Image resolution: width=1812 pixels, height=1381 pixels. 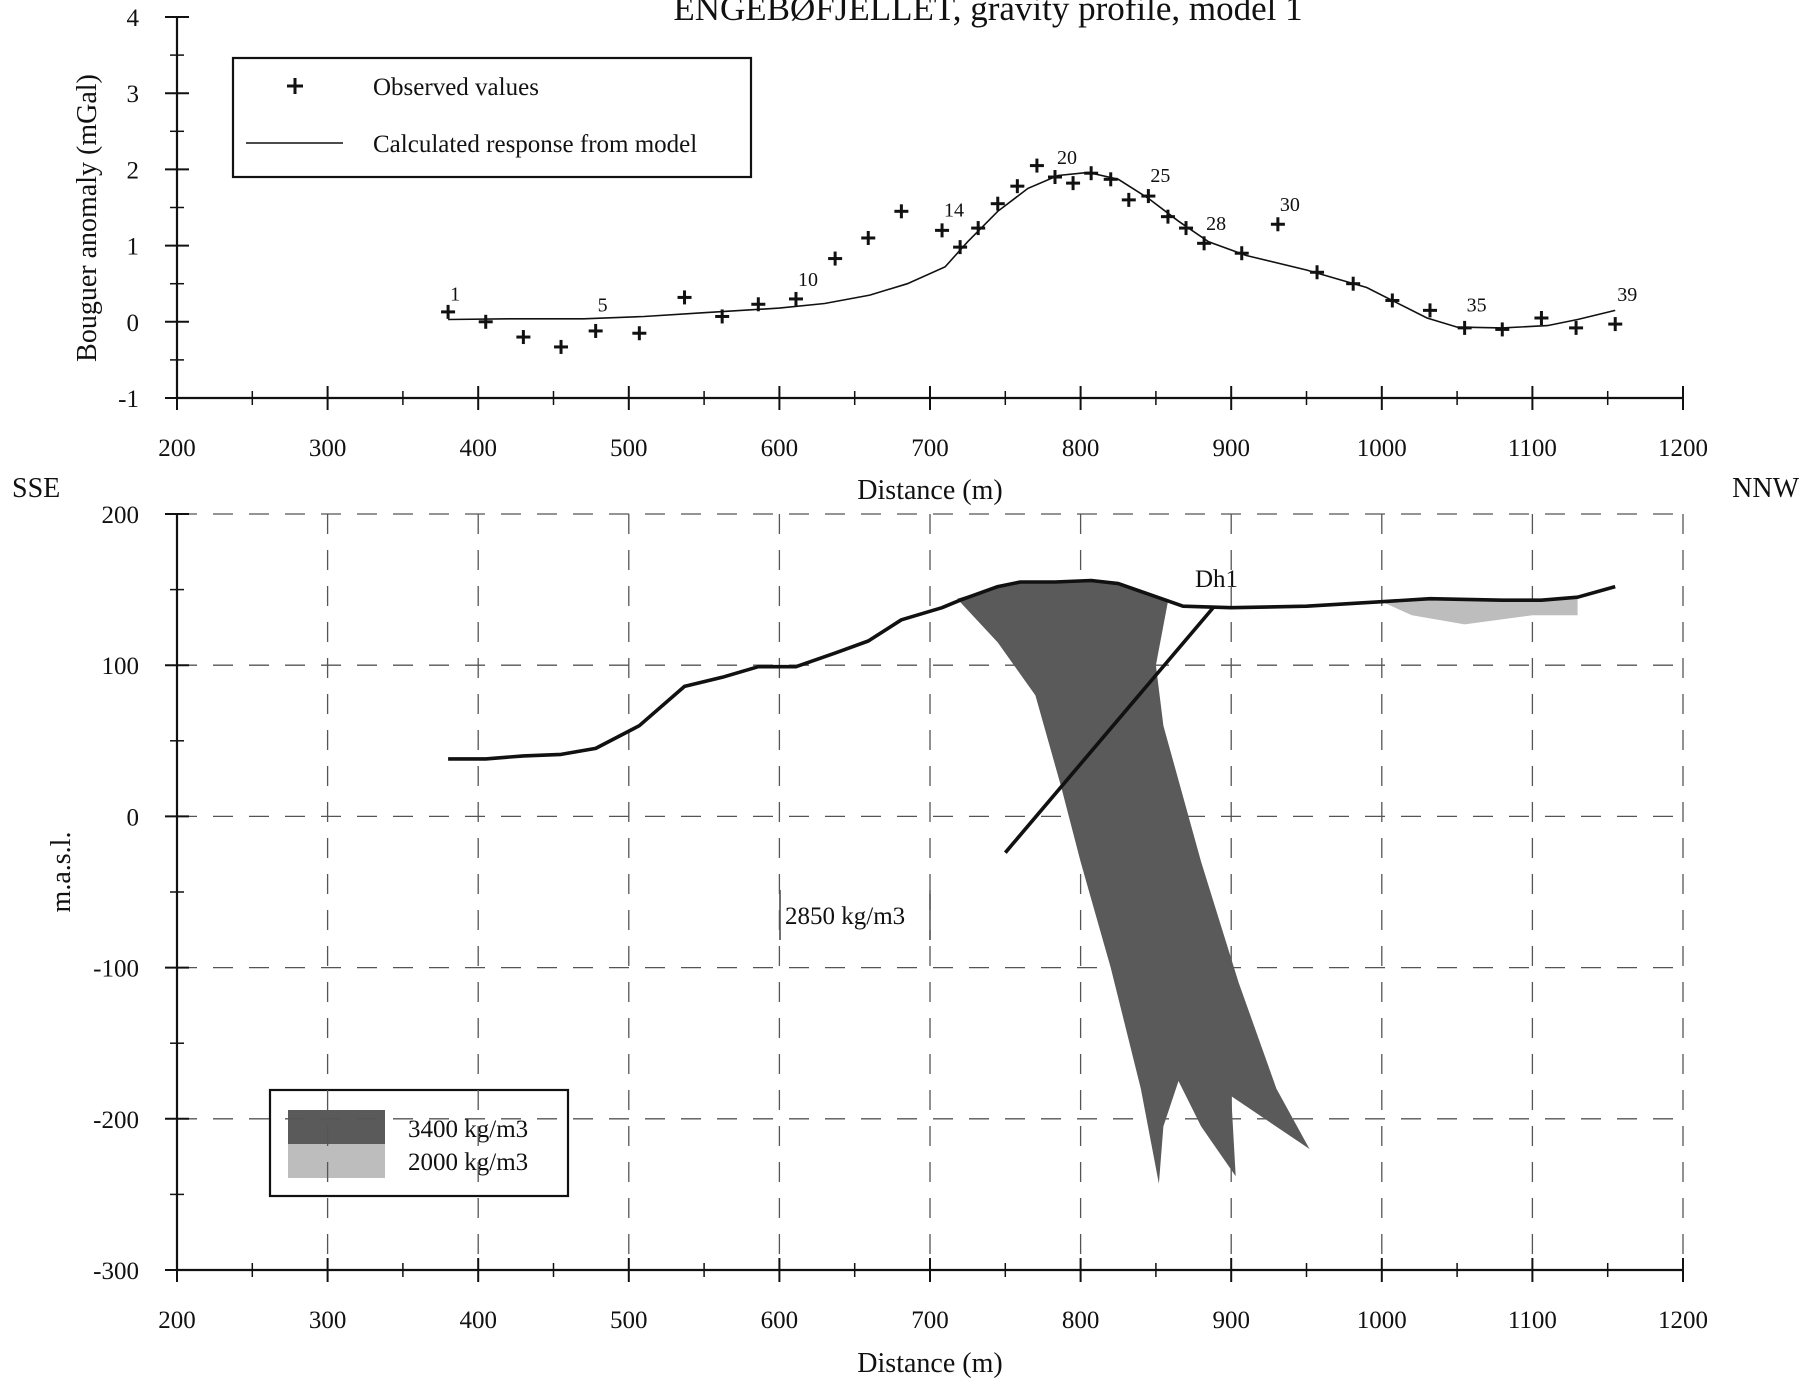 What do you see at coordinates (930, 448) in the screenshot?
I see `top-x-tick-label: 700` at bounding box center [930, 448].